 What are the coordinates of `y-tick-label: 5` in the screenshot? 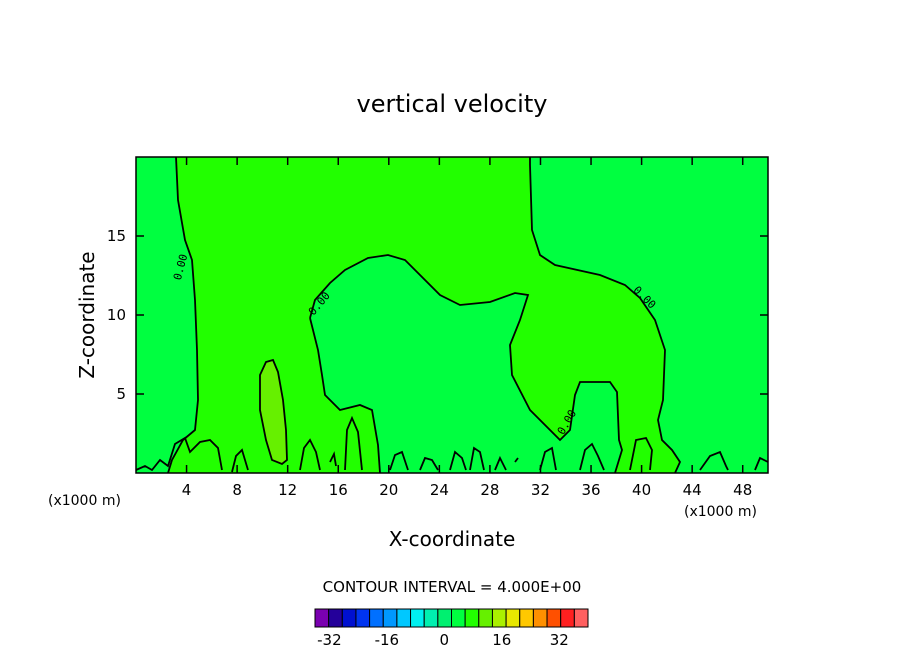 It's located at (121, 394).